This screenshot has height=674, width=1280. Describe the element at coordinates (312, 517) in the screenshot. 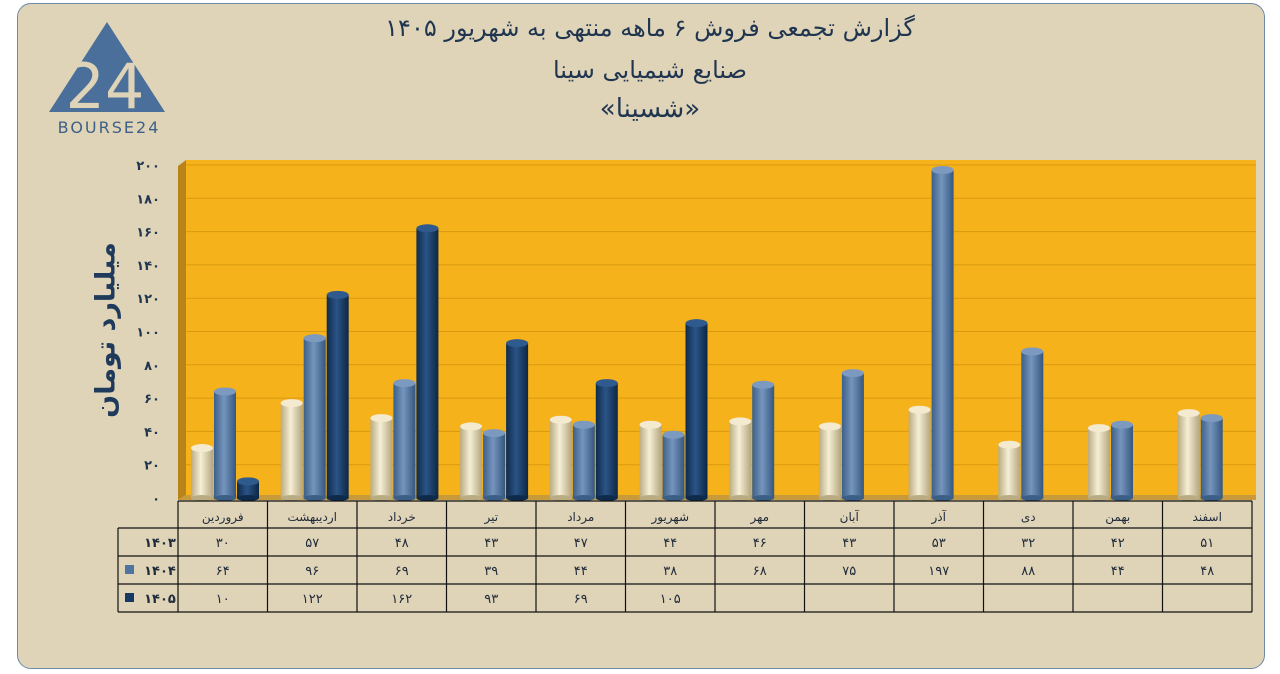

I see `x-tick-label: اردیبهشت` at that location.